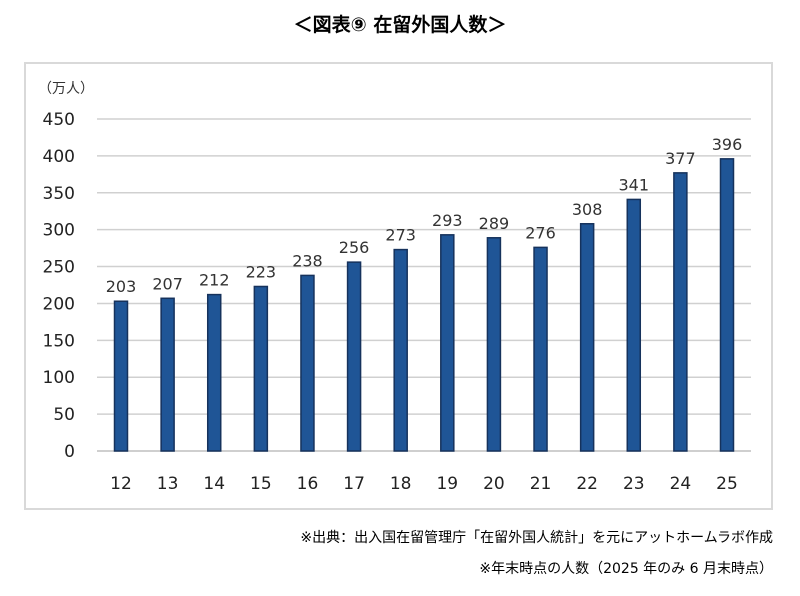 The image size is (800, 596). What do you see at coordinates (214, 280) in the screenshot?
I see `data-label: 212` at bounding box center [214, 280].